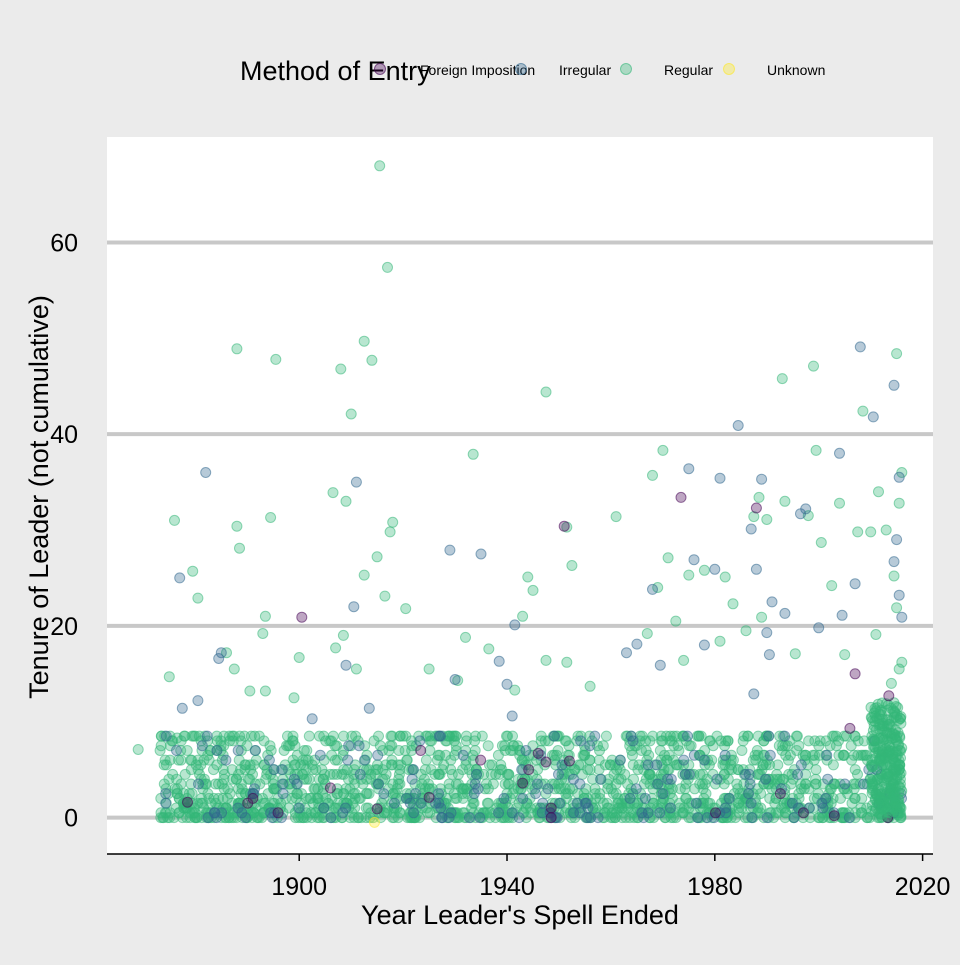  What do you see at coordinates (585, 70) in the screenshot?
I see `legend-label: Irregular` at bounding box center [585, 70].